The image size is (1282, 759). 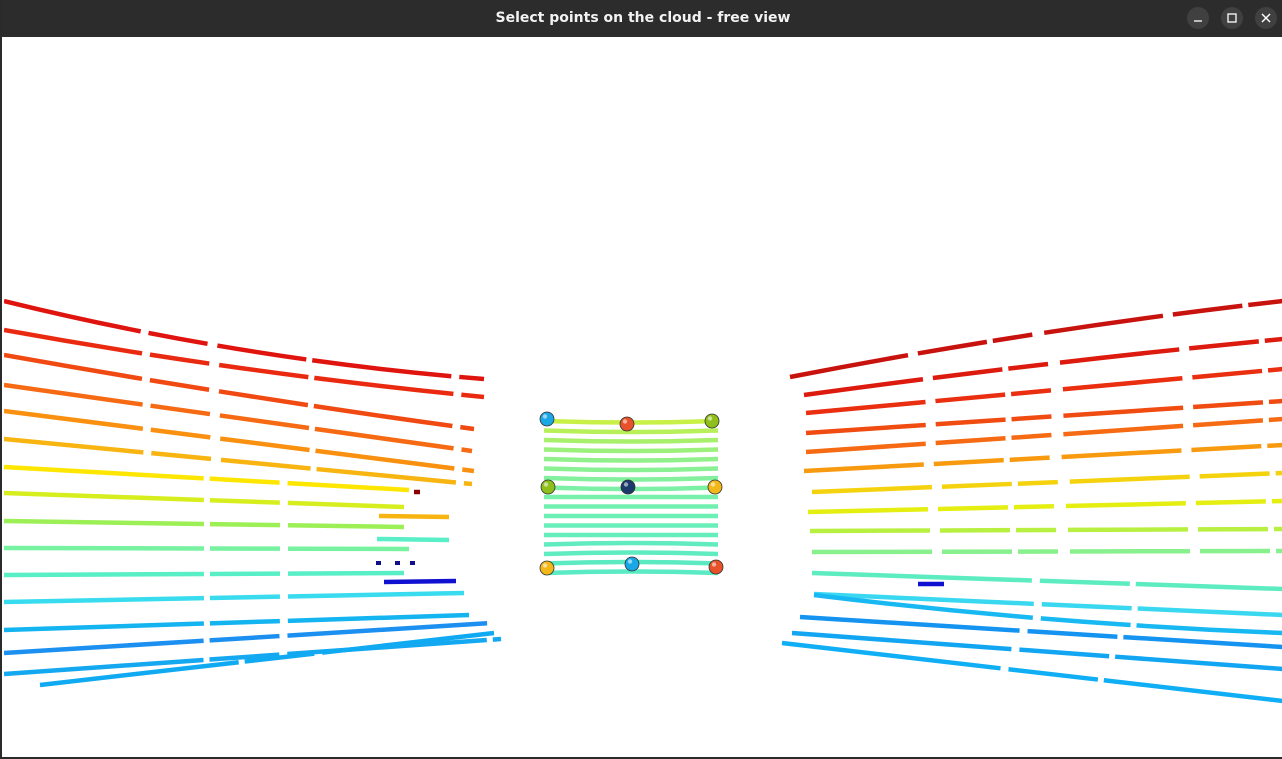 I want to click on window-title: Select points on the cloud - free view, so click(x=643, y=18).